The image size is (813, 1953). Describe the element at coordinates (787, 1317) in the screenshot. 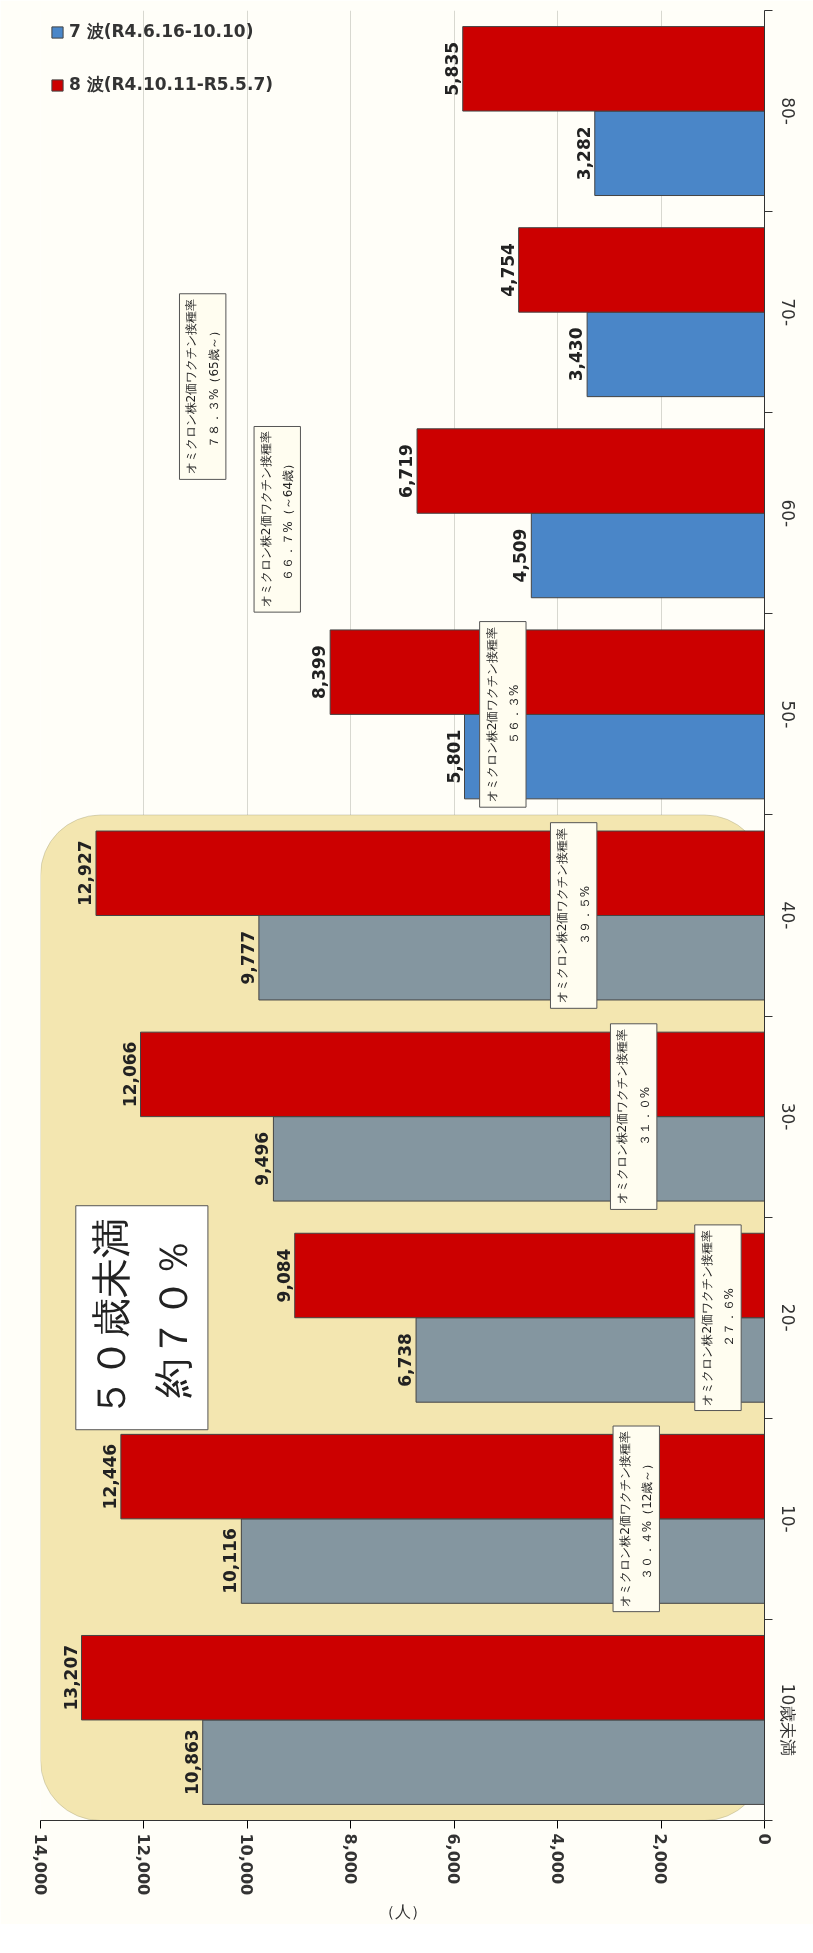

I see `y-tick-label: 20-` at that location.